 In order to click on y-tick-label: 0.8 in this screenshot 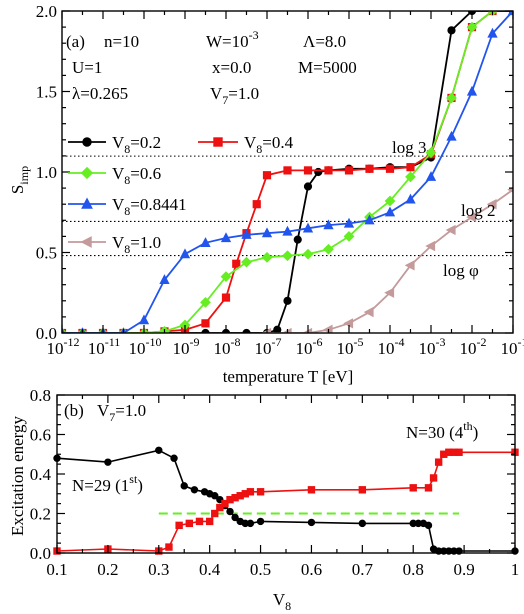, I will do `click(40, 395)`.